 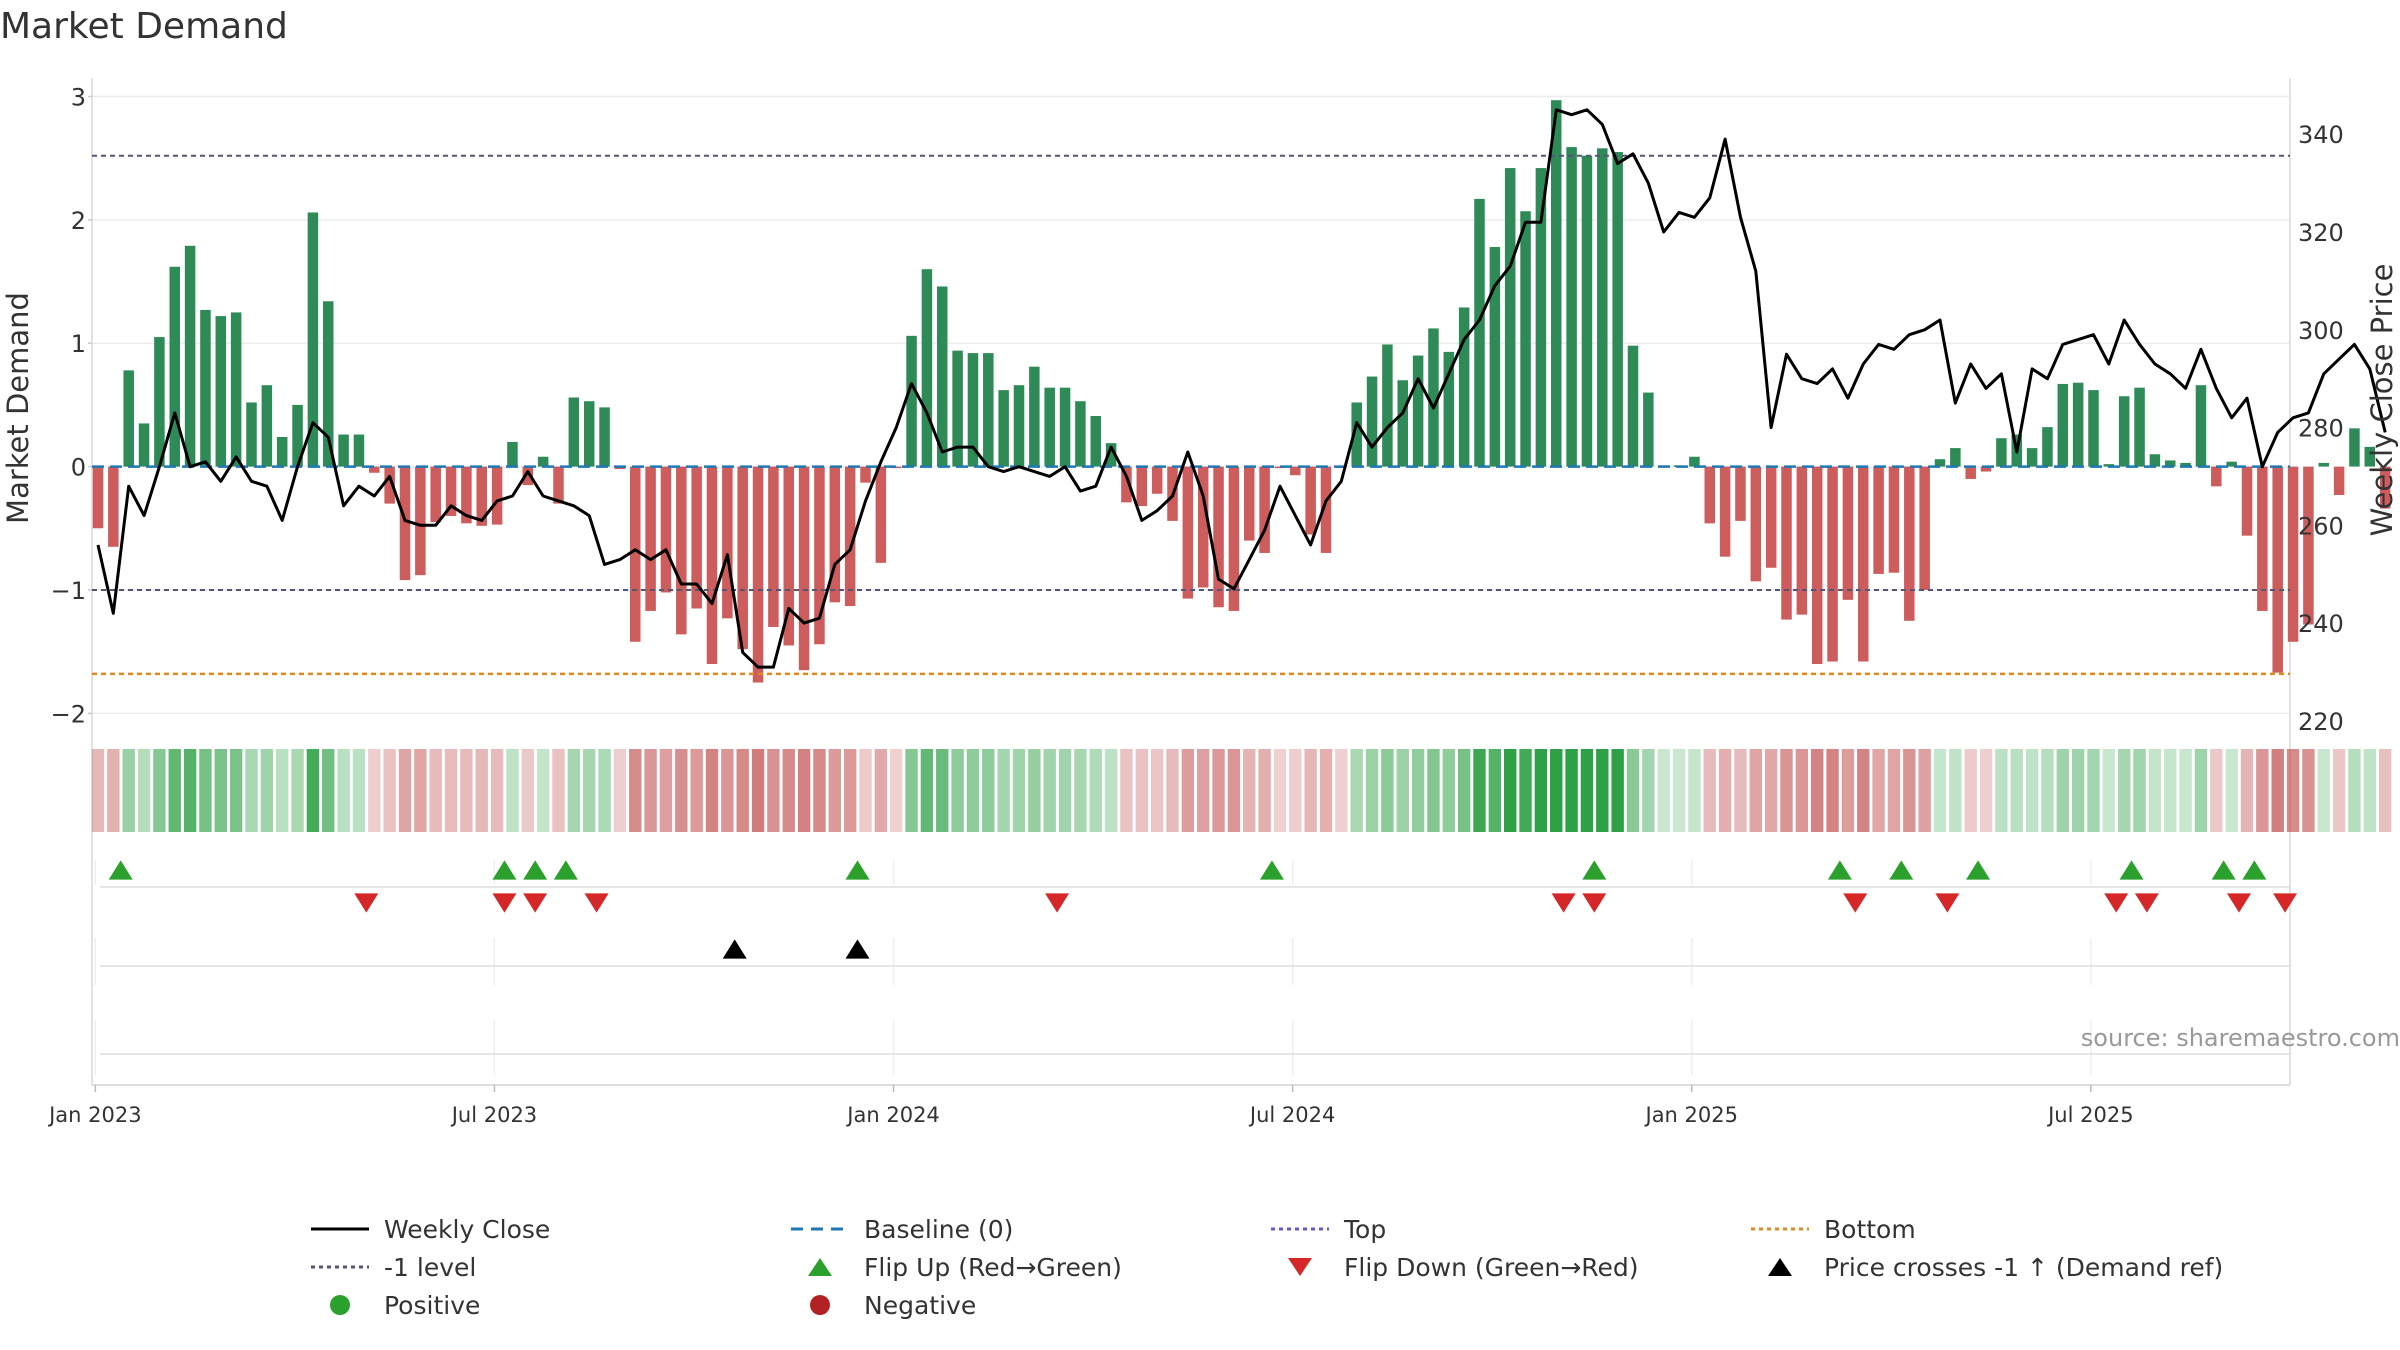 I want to click on legend-item: Flip Down (Green→Red), so click(x=1500, y=1267).